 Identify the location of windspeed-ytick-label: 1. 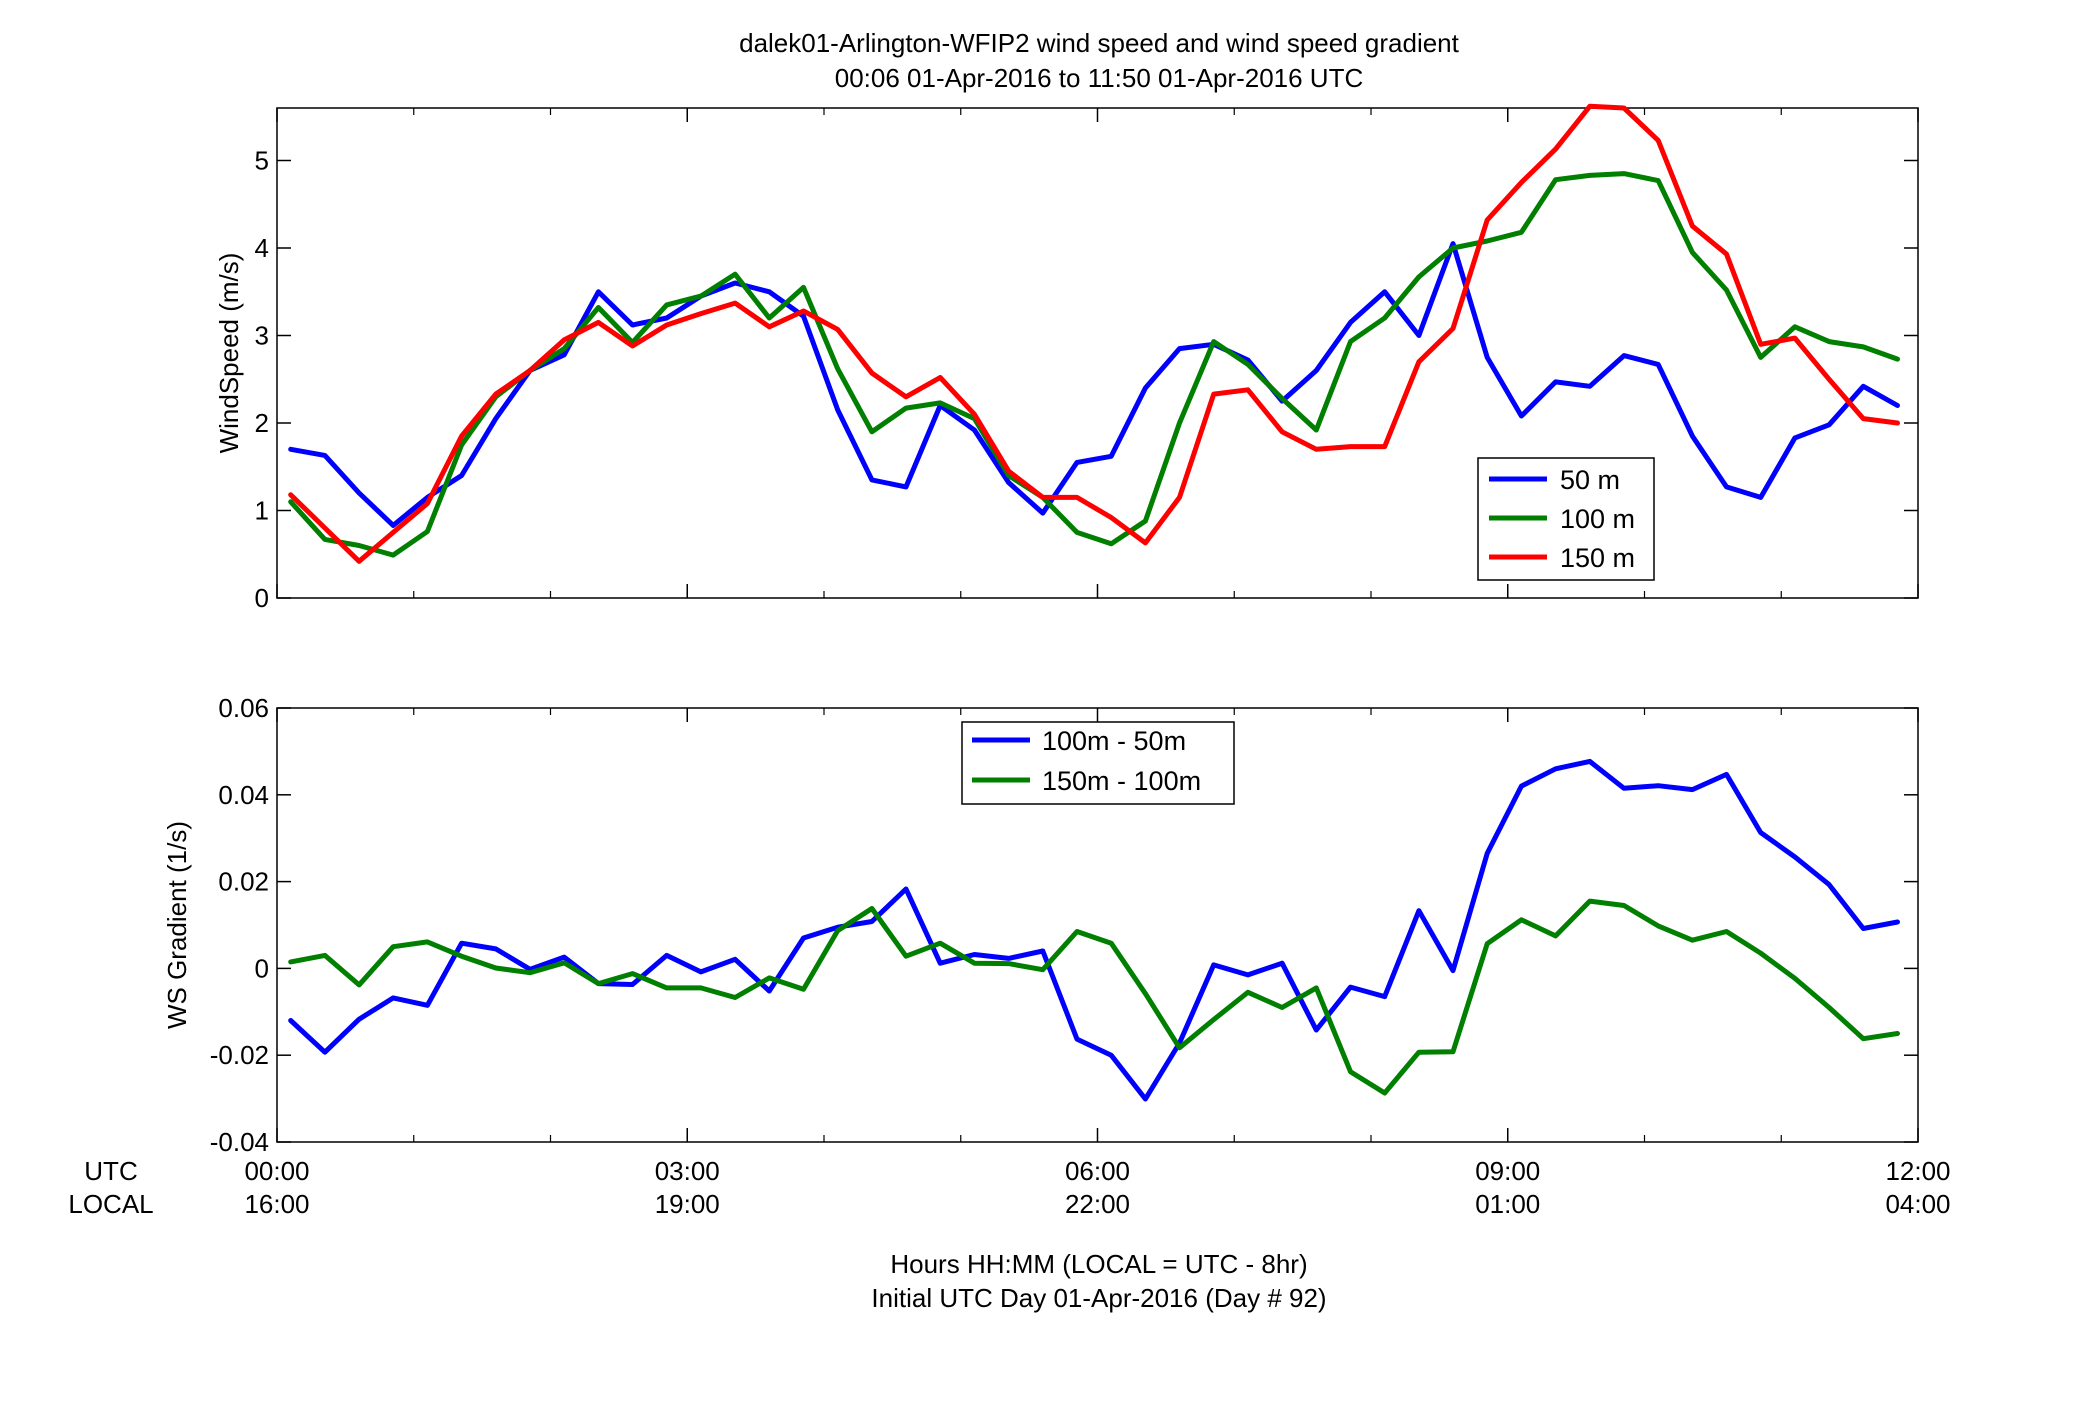
(262, 511).